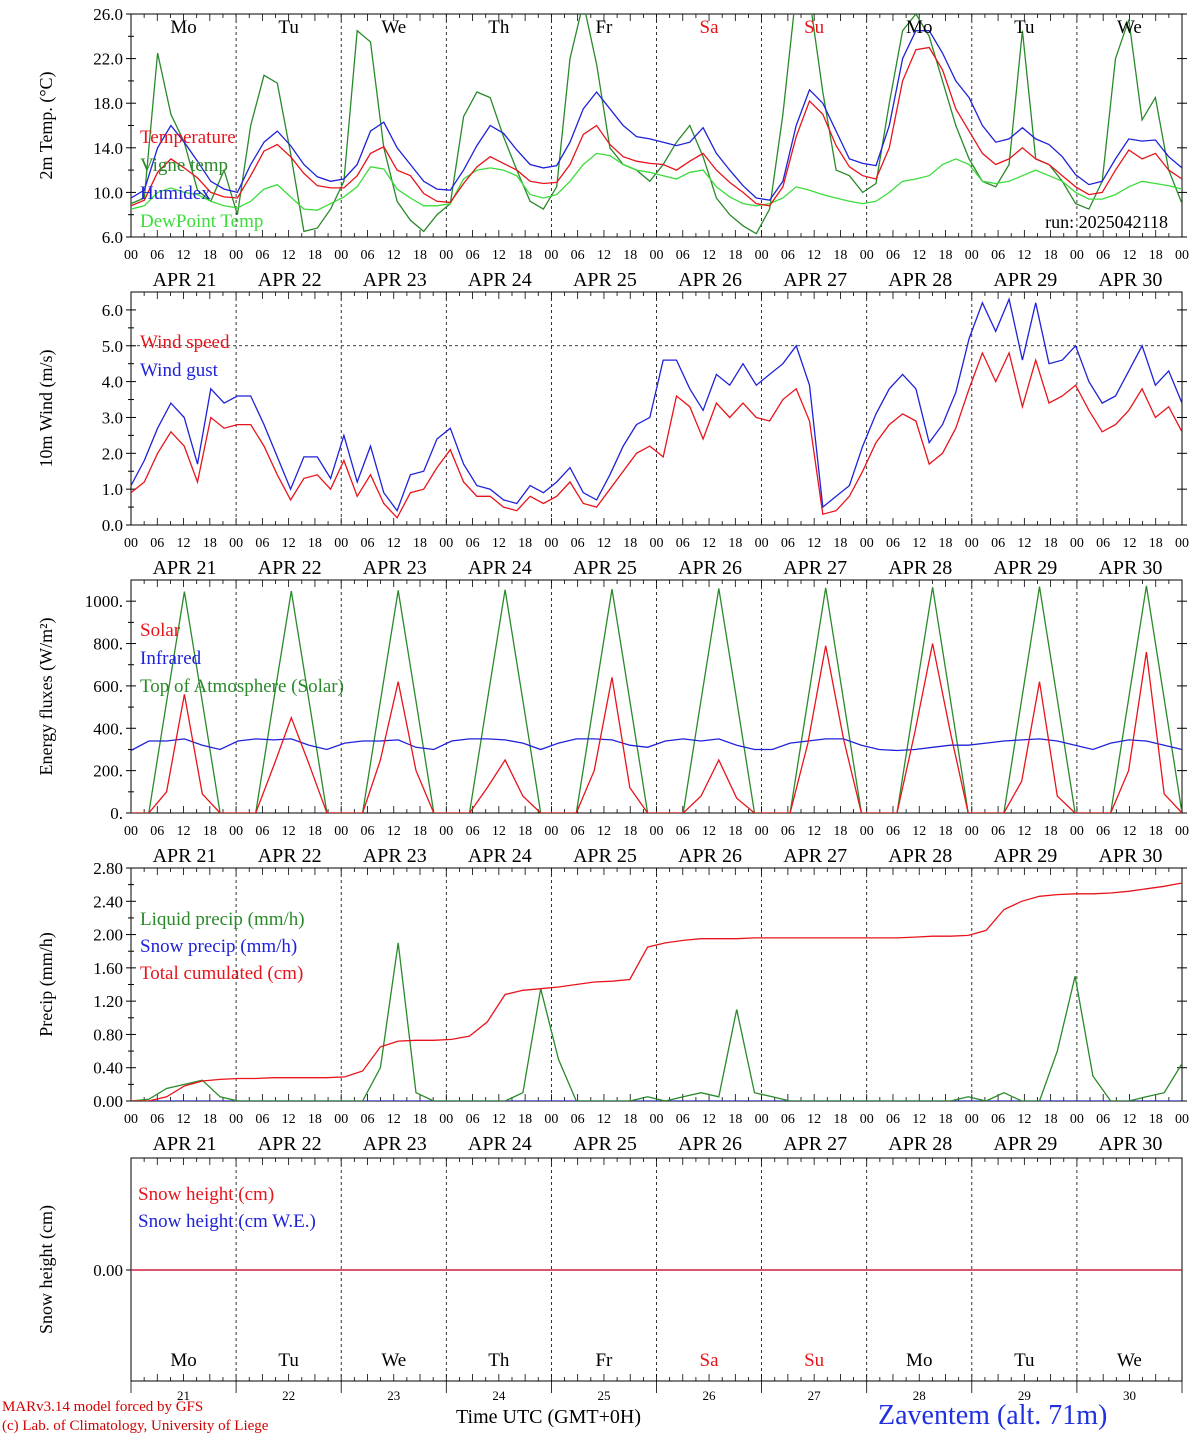 This screenshot has width=1194, height=1440. I want to click on series-line-total-cumulated-cm-, so click(656, 991).